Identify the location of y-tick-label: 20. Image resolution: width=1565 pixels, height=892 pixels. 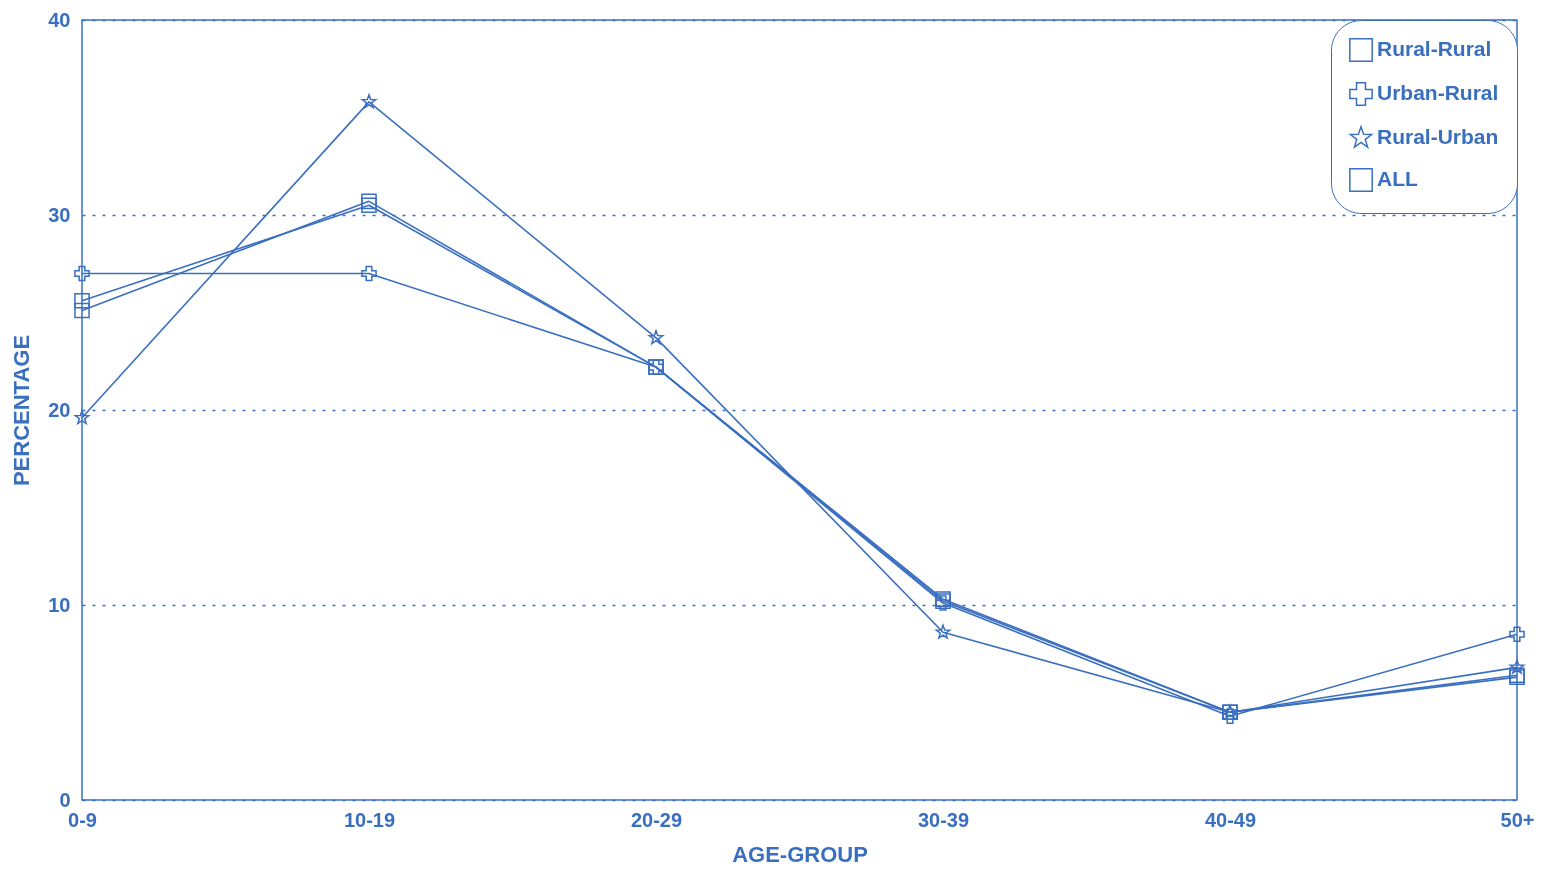
(59, 409).